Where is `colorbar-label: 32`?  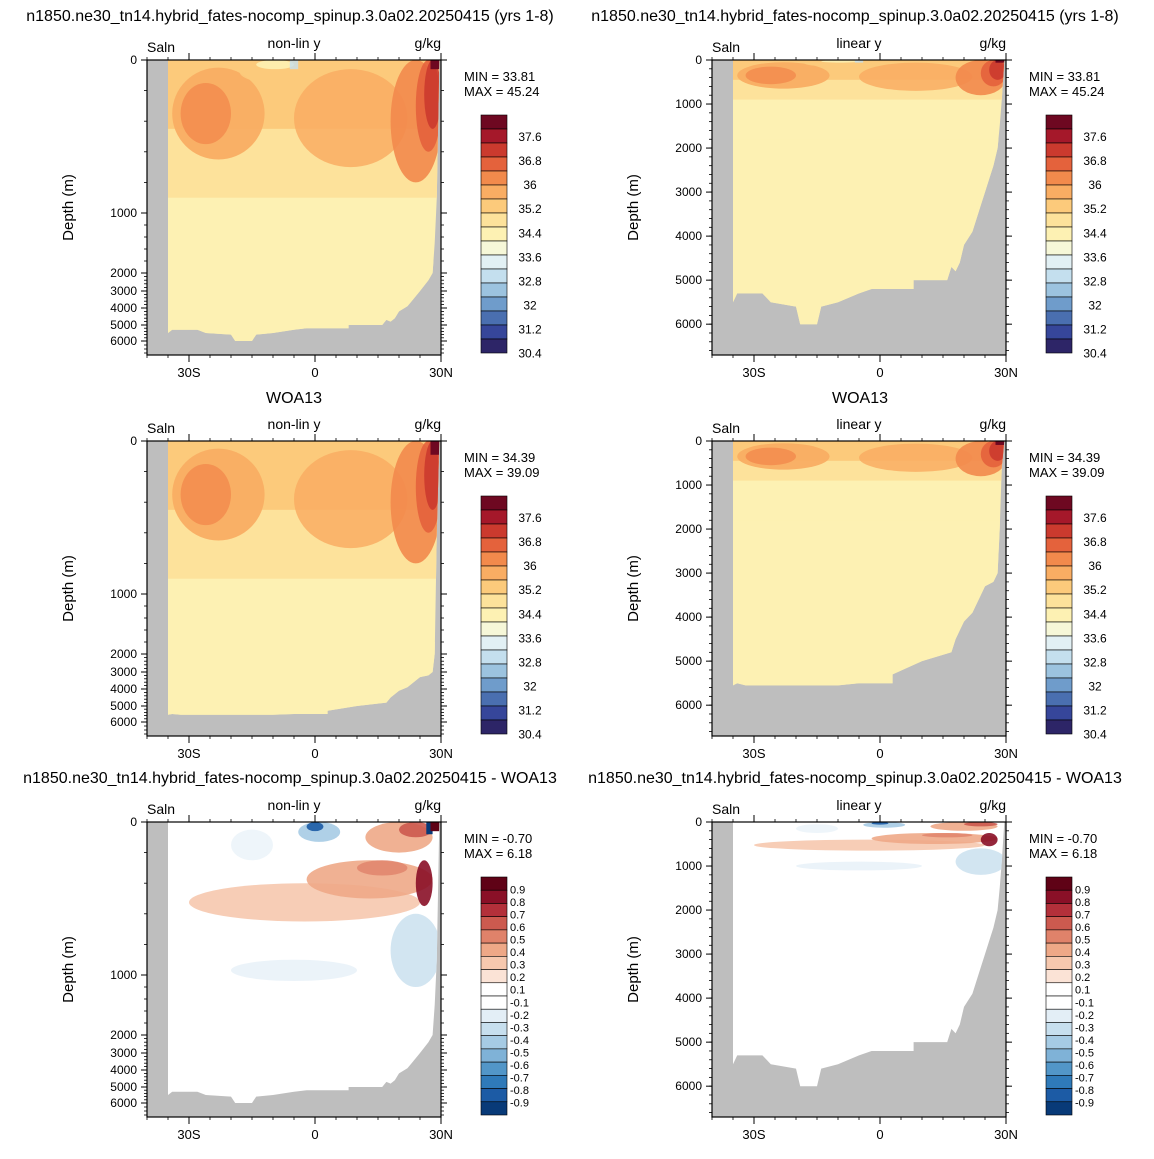
colorbar-label: 32 is located at coordinates (530, 687).